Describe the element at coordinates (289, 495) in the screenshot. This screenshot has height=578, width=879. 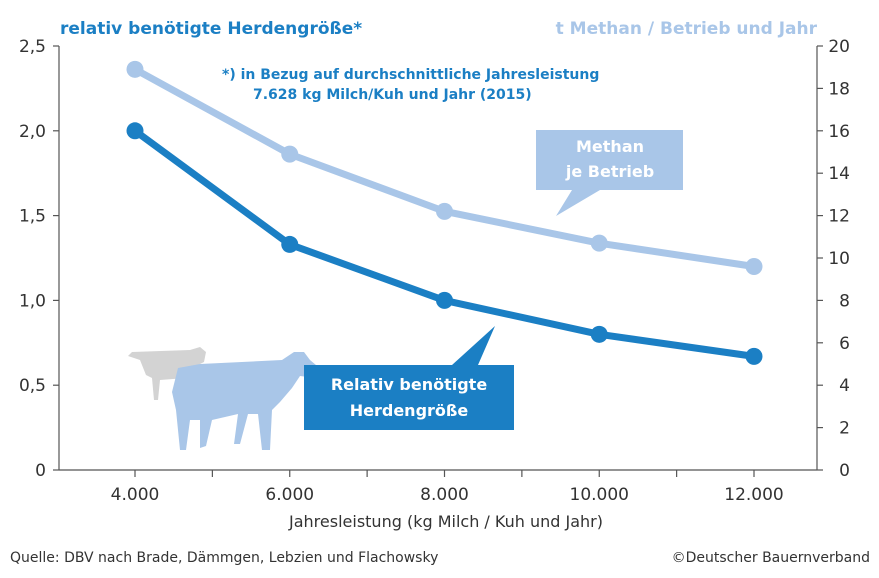
I see `x-tick-label: 6.000` at that location.